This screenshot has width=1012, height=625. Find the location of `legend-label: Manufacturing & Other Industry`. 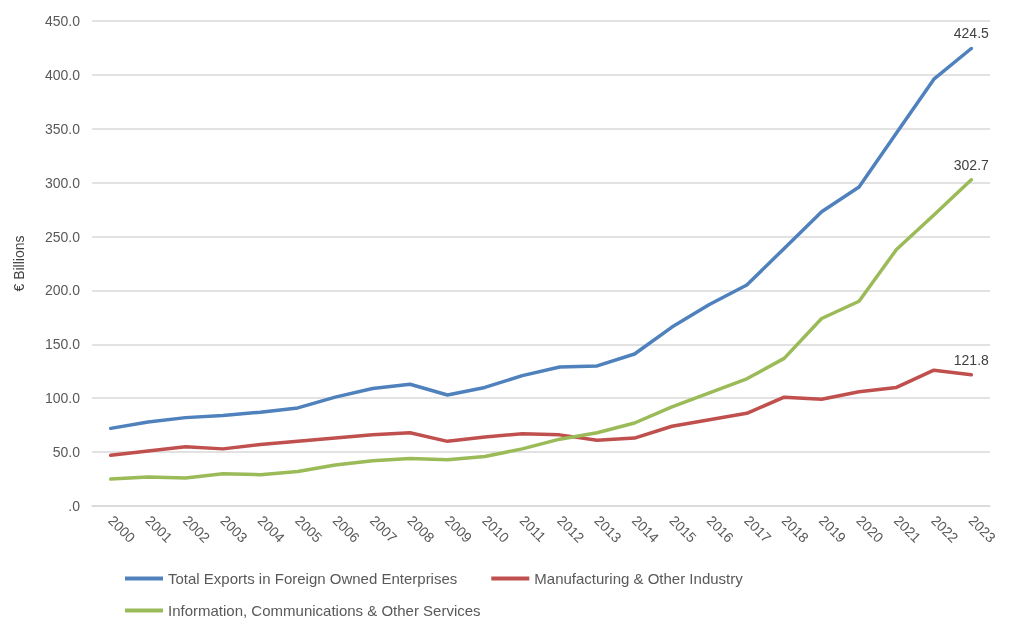

legend-label: Manufacturing & Other Industry is located at coordinates (639, 578).